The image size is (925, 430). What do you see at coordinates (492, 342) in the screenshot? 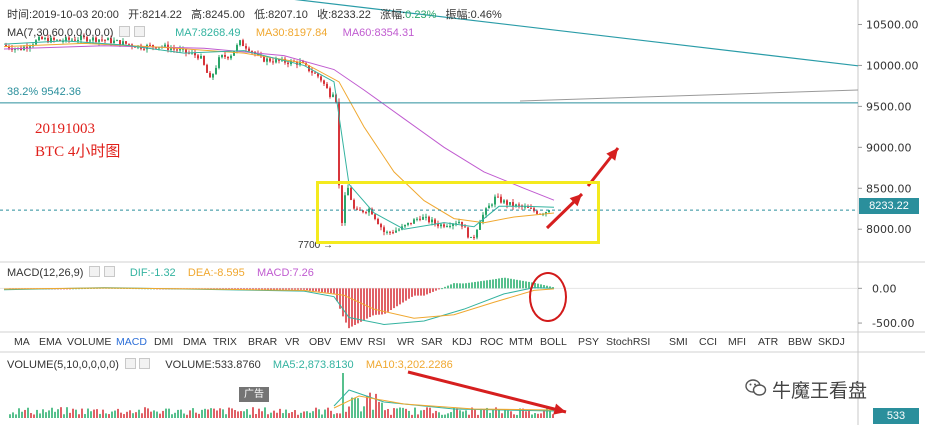
I see `tab-roc: ROC` at bounding box center [492, 342].